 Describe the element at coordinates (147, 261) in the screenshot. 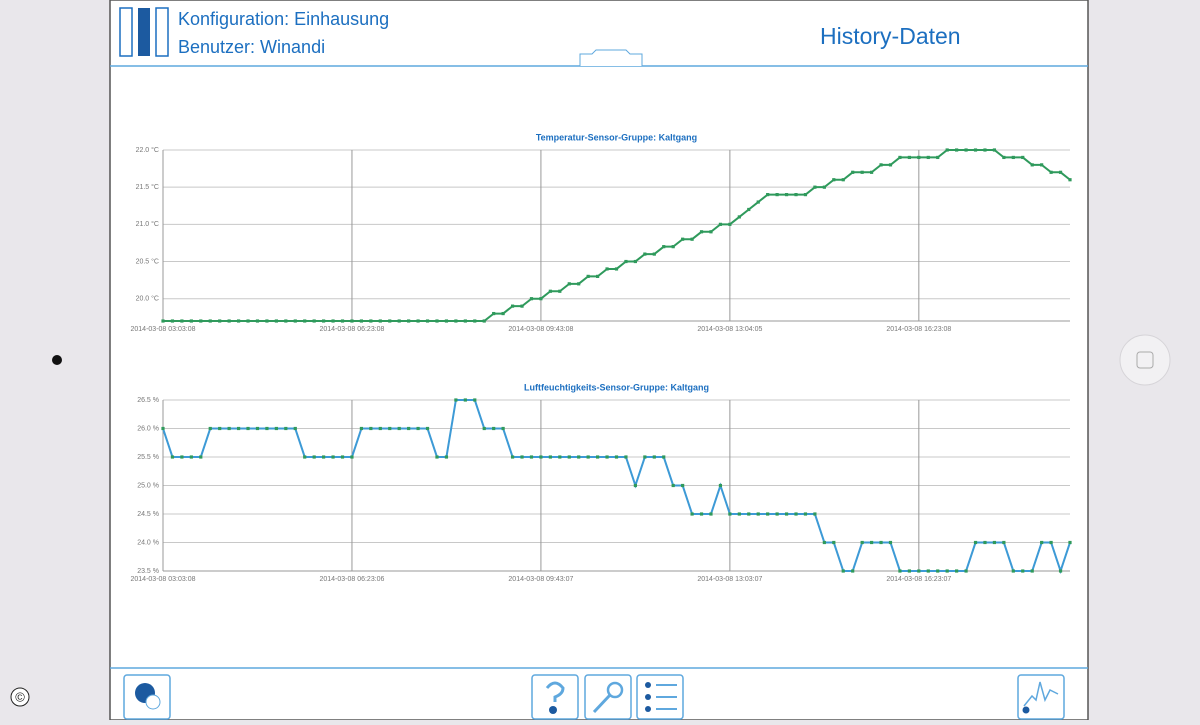

I see `y-tick-label: 20.5 °C` at that location.